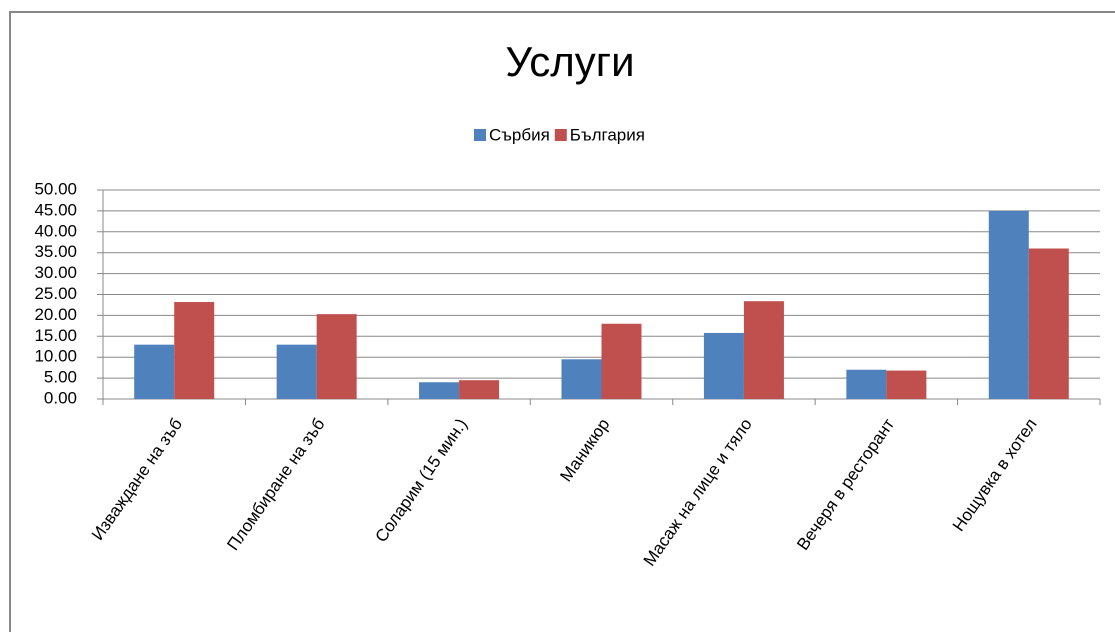 Image resolution: width=1115 pixels, height=632 pixels. Describe the element at coordinates (55, 209) in the screenshot. I see `y-tick-label: 45.00` at that location.